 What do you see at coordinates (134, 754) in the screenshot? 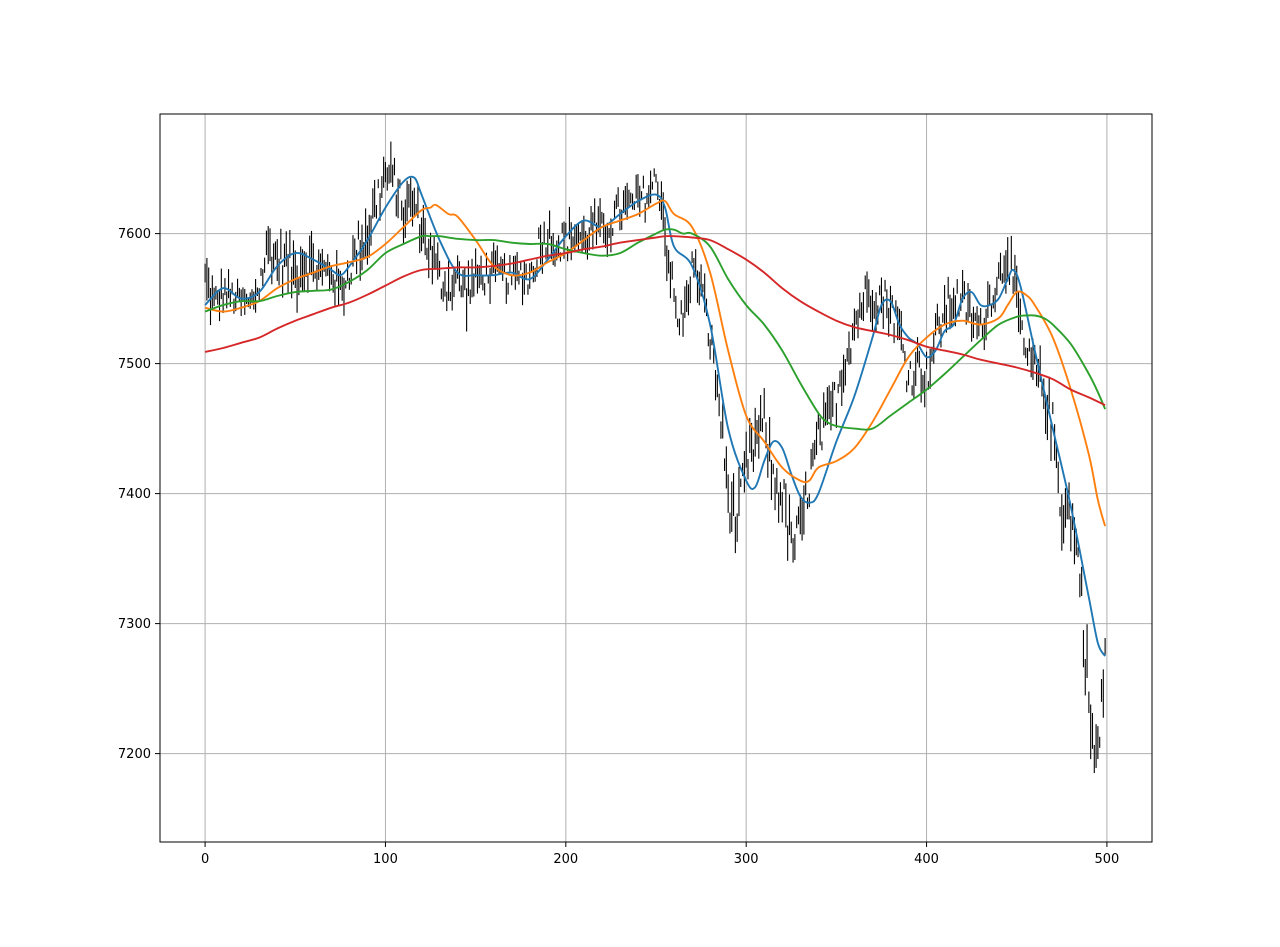
I see `y-tick-label: 7200` at bounding box center [134, 754].